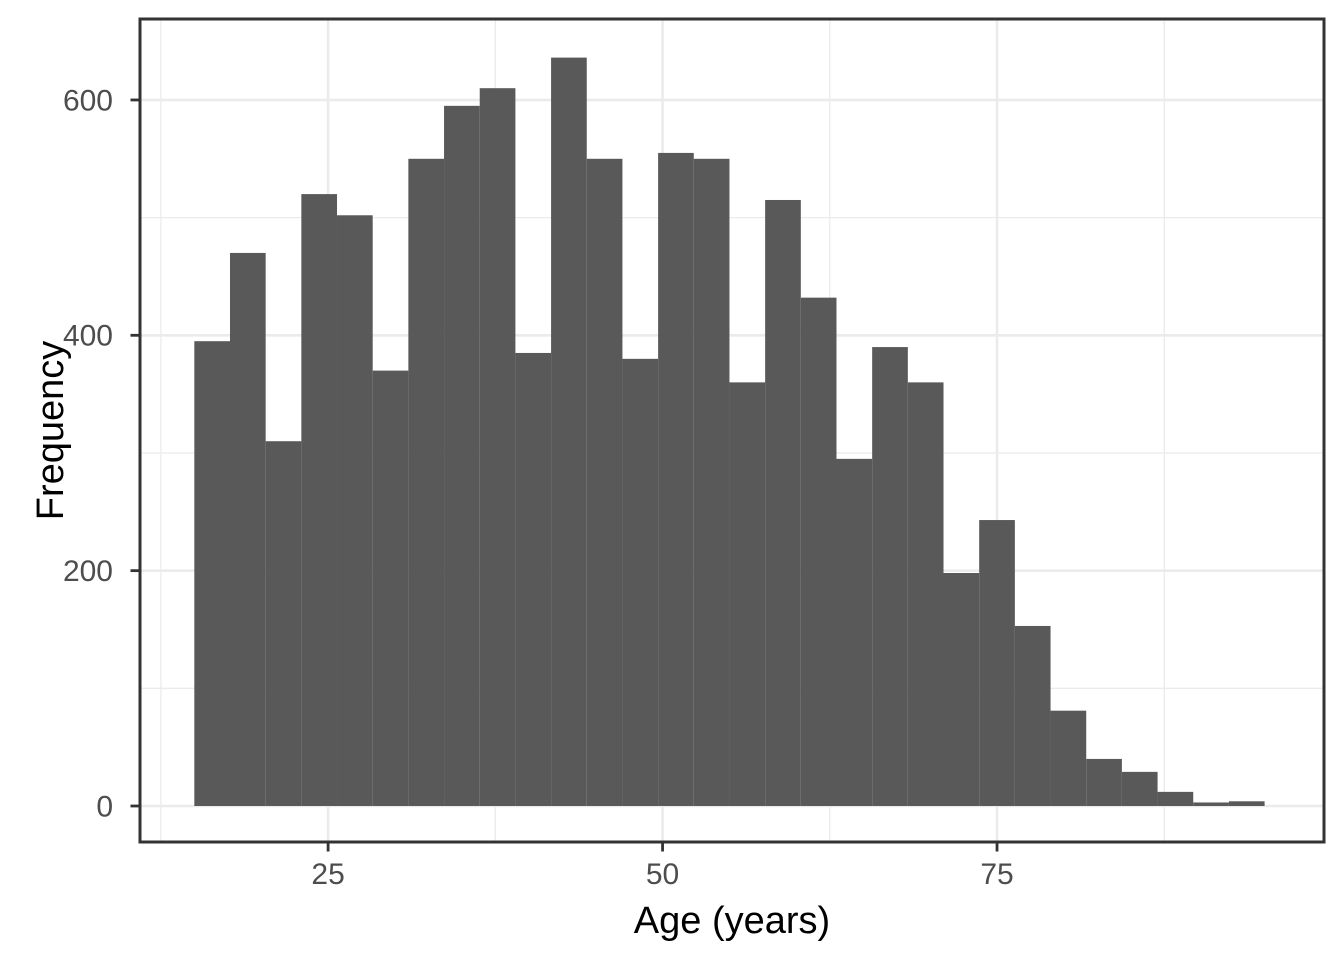 This screenshot has height=960, width=1344. Describe the element at coordinates (88, 453) in the screenshot. I see `y-axis-tick-labels: 0 200 400 600` at that location.